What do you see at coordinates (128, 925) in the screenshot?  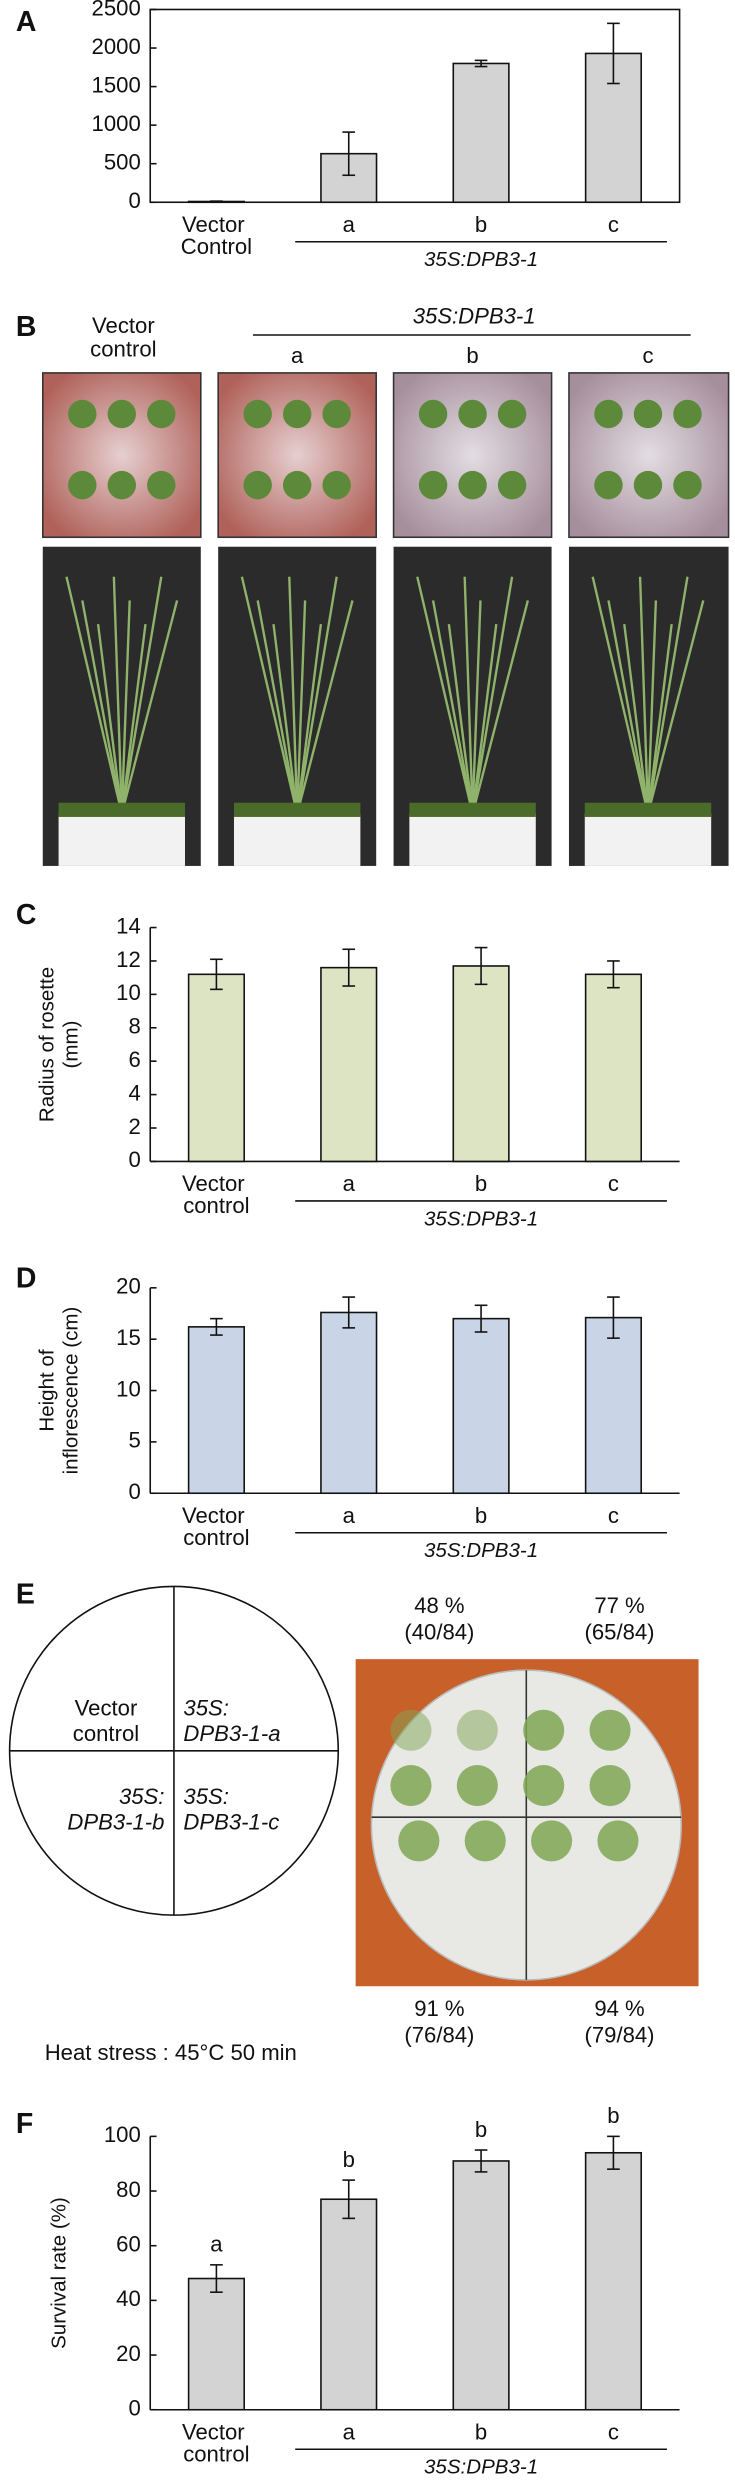 I see `y-tick-label: 14` at bounding box center [128, 925].